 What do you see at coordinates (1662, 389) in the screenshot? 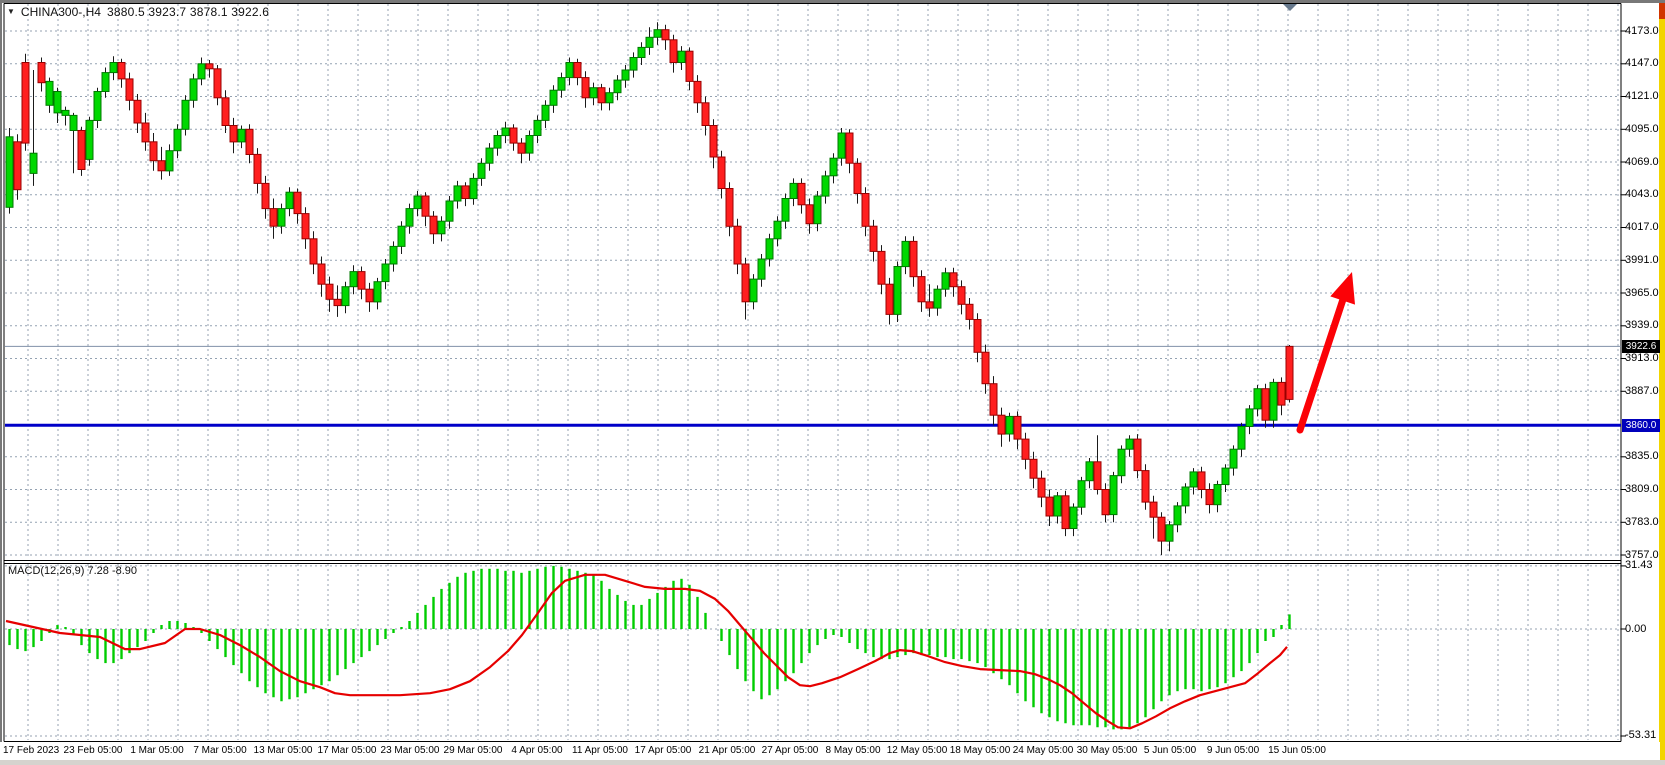
I see `right-edge-strip` at bounding box center [1662, 389].